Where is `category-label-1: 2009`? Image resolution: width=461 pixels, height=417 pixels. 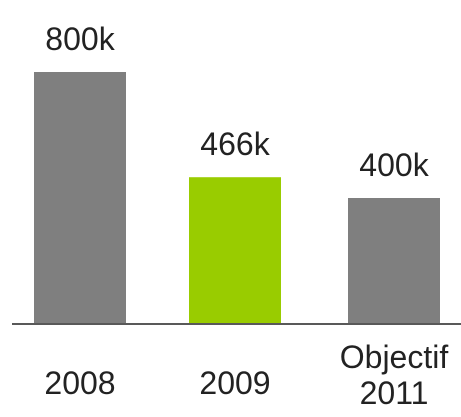 category-label-1: 2009 is located at coordinates (234, 383).